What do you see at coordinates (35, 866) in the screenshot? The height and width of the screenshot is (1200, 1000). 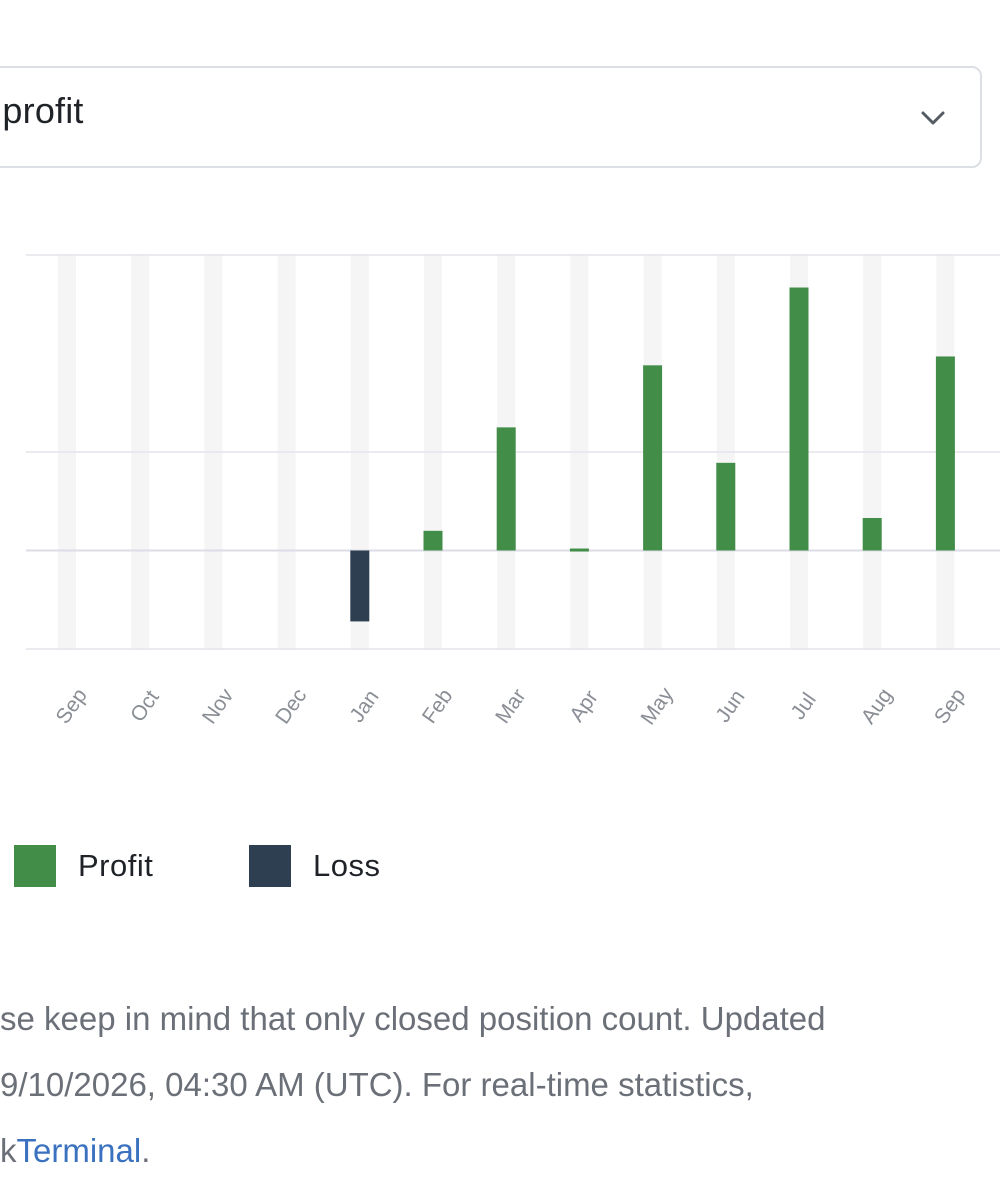 I see `legend-swatch-profit` at bounding box center [35, 866].